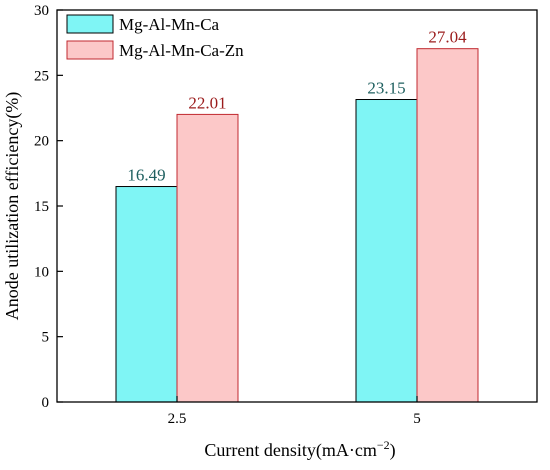 Image resolution: width=550 pixels, height=470 pixels. What do you see at coordinates (294, 411) in the screenshot?
I see `x-axis-ticks: 2.5 5` at bounding box center [294, 411].